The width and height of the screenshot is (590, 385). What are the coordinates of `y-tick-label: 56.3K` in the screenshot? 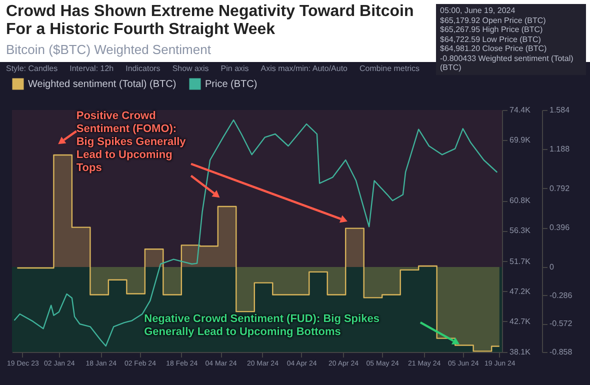 It's located at (521, 231).